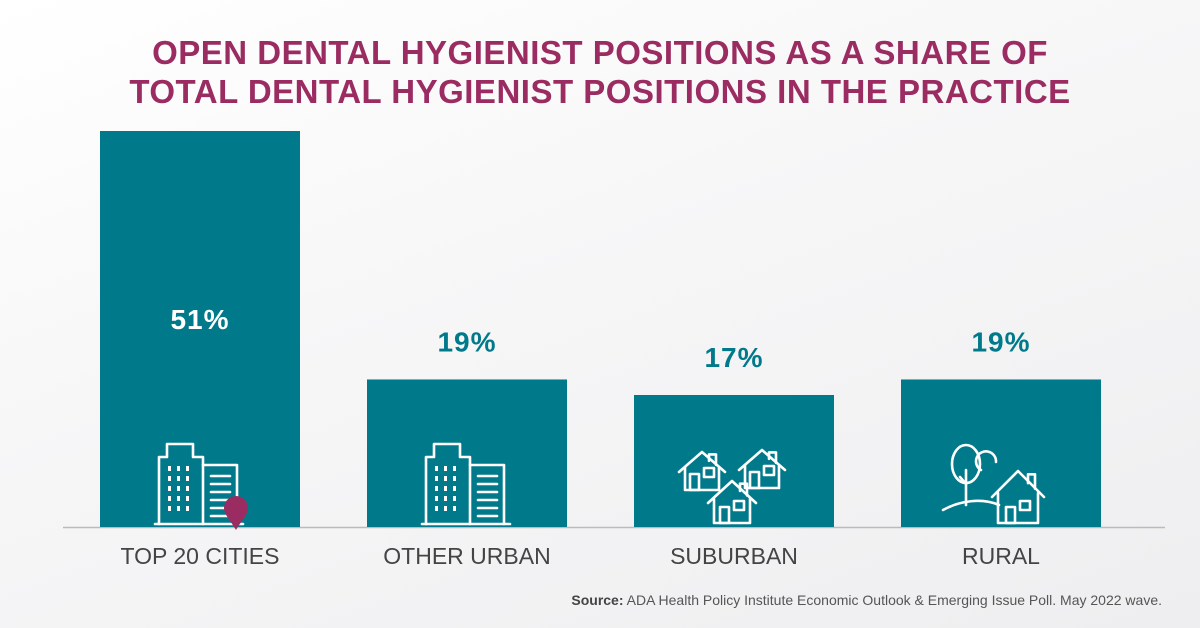 The height and width of the screenshot is (628, 1200). What do you see at coordinates (200, 556) in the screenshot?
I see `category-label-1: TOP 20 CITIES` at bounding box center [200, 556].